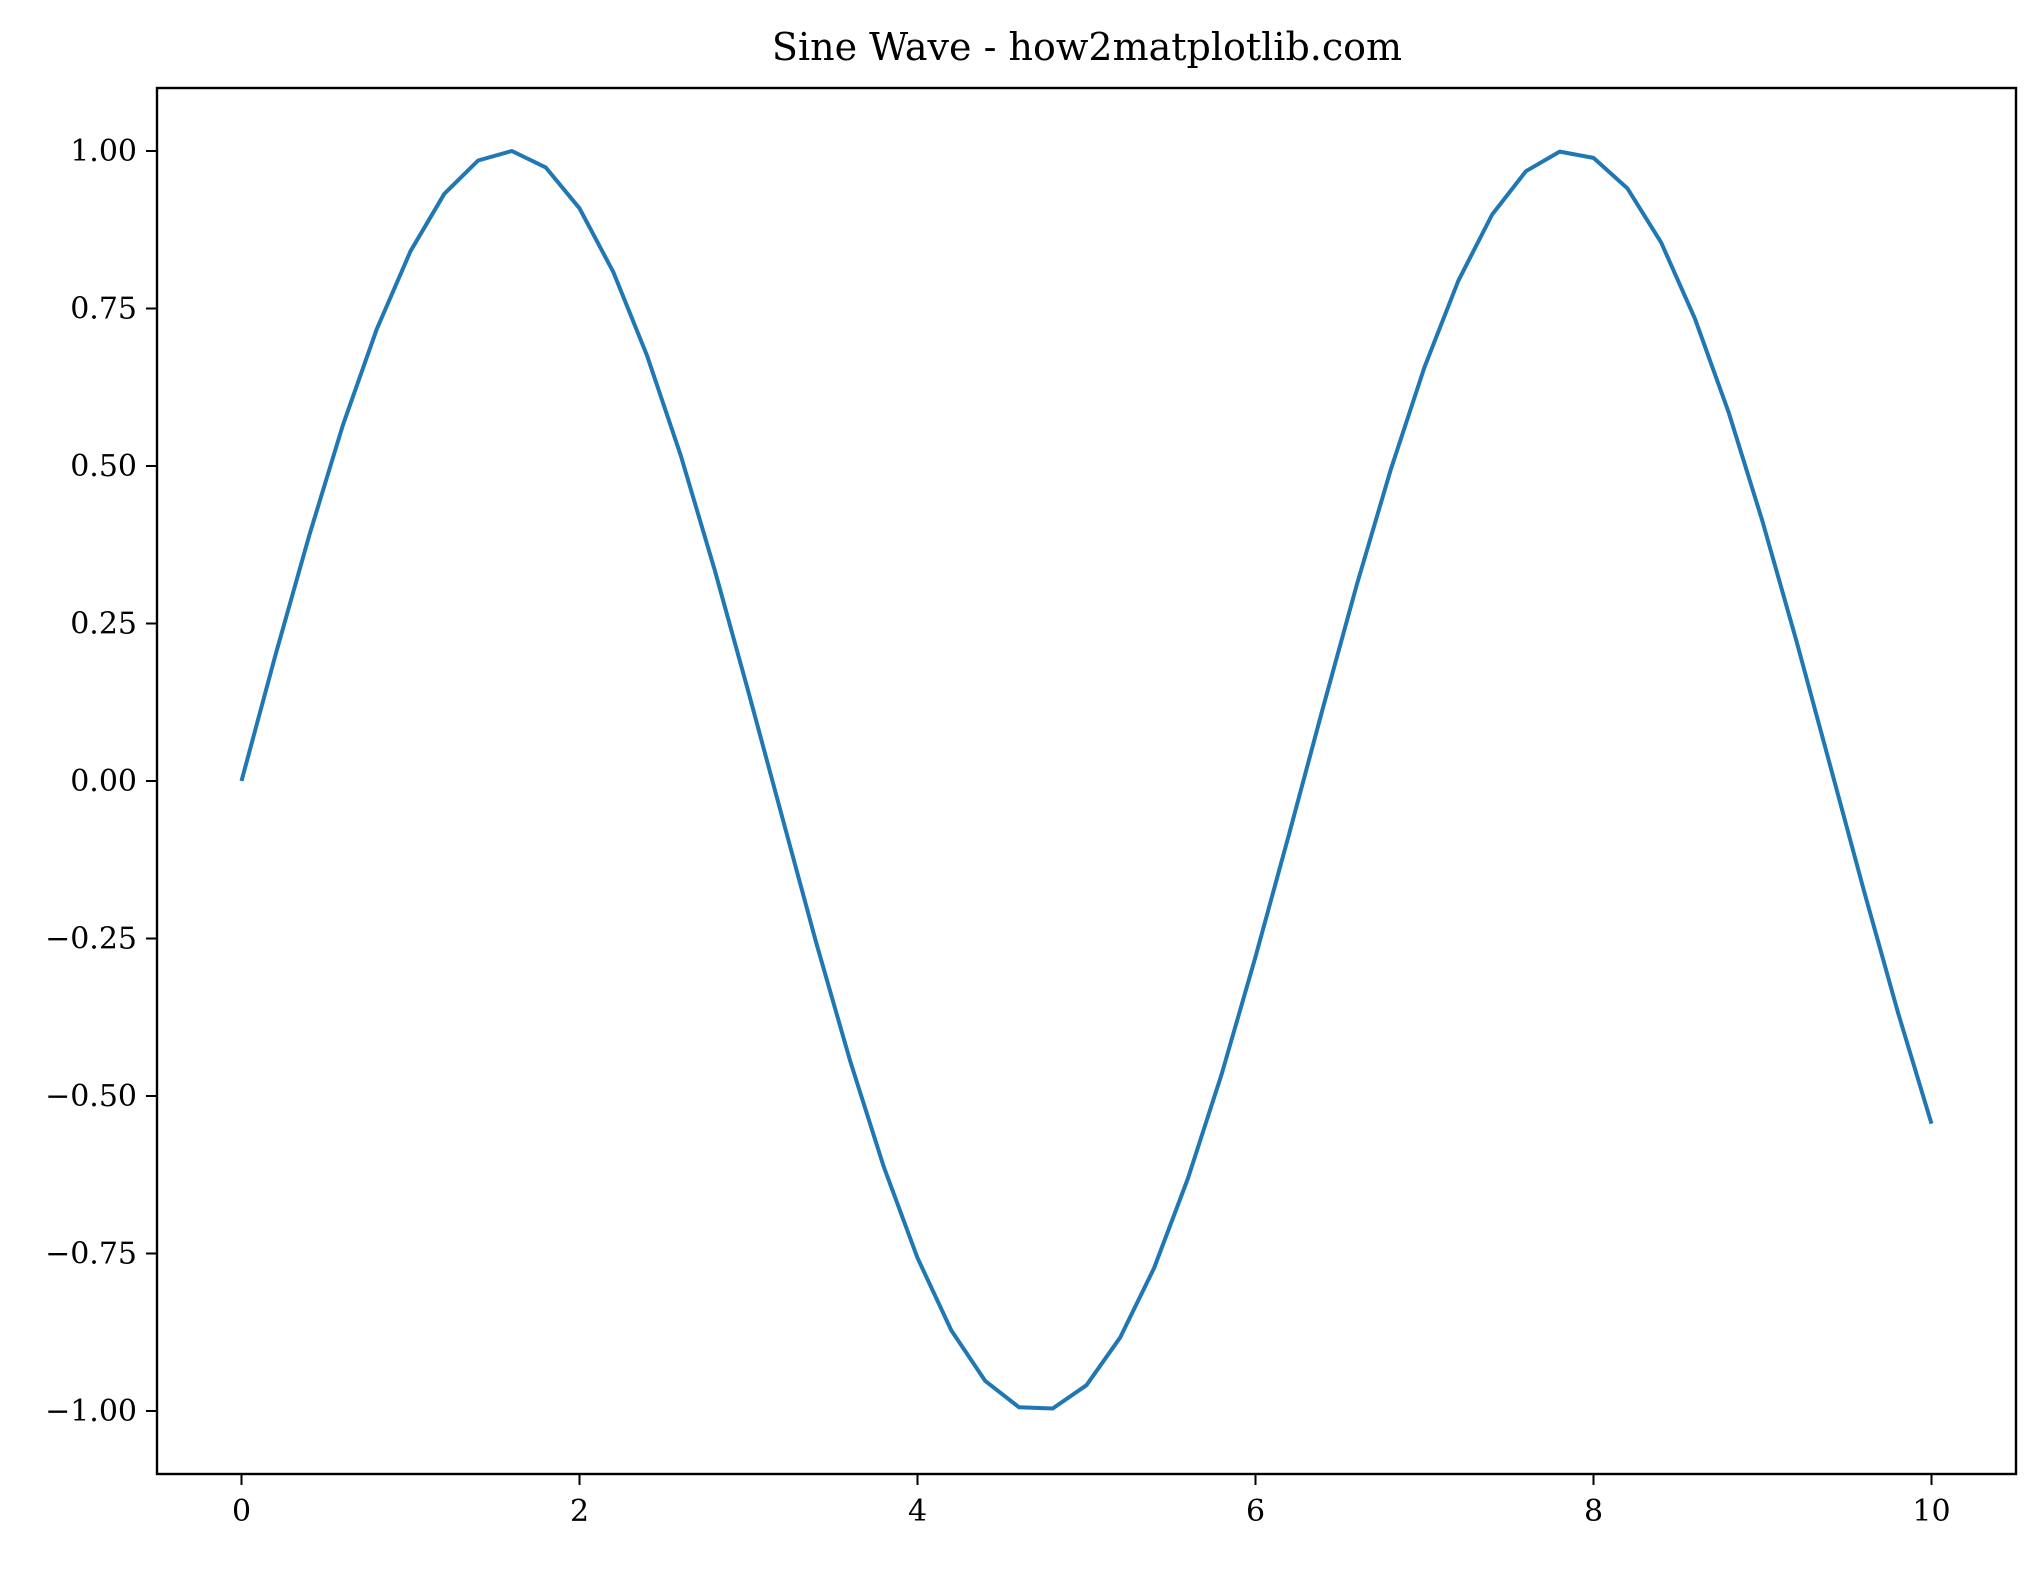  Describe the element at coordinates (579, 1511) in the screenshot. I see `x-tick-label: 2` at that location.